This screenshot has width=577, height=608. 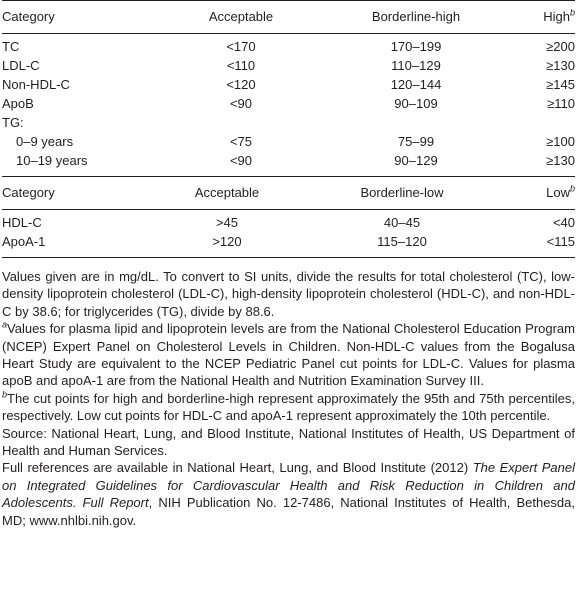 I want to click on cut-point: 90–109, so click(x=416, y=103).